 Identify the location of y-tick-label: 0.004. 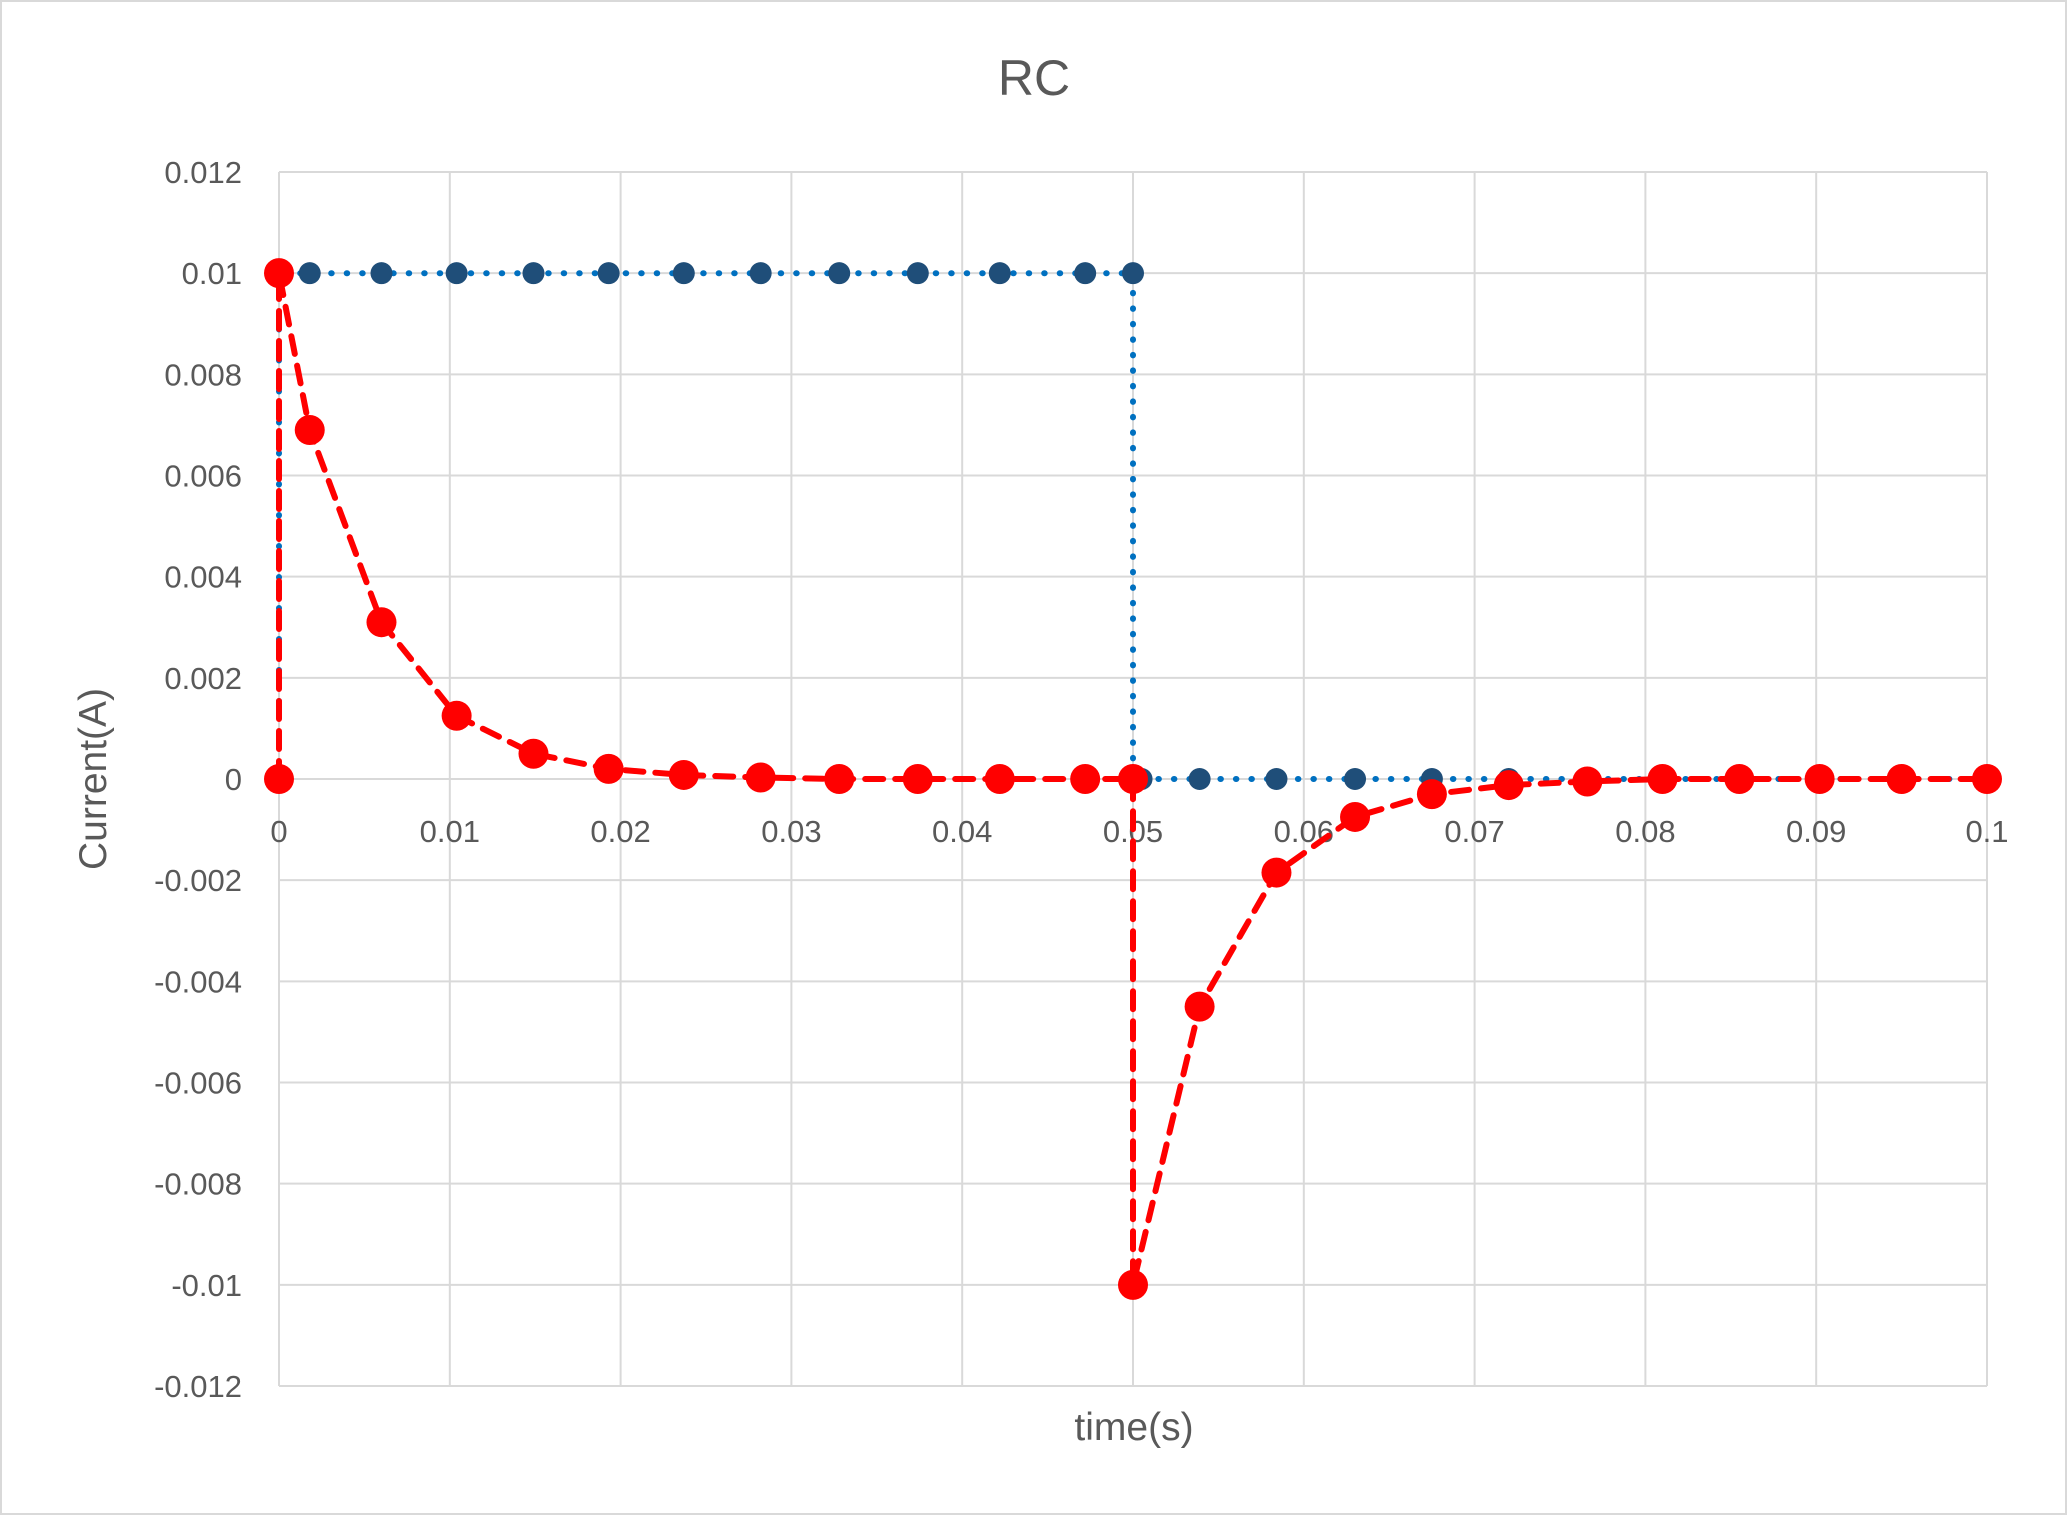
(203, 577).